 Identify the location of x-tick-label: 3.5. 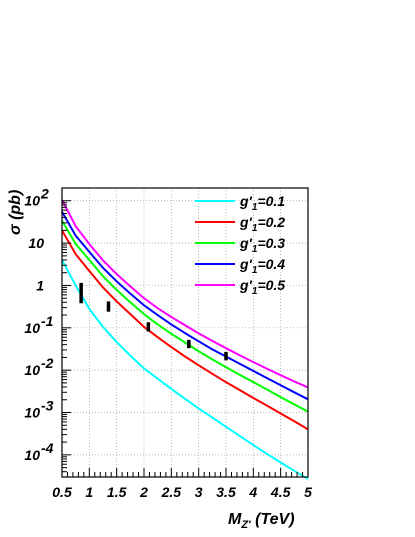
(226, 492).